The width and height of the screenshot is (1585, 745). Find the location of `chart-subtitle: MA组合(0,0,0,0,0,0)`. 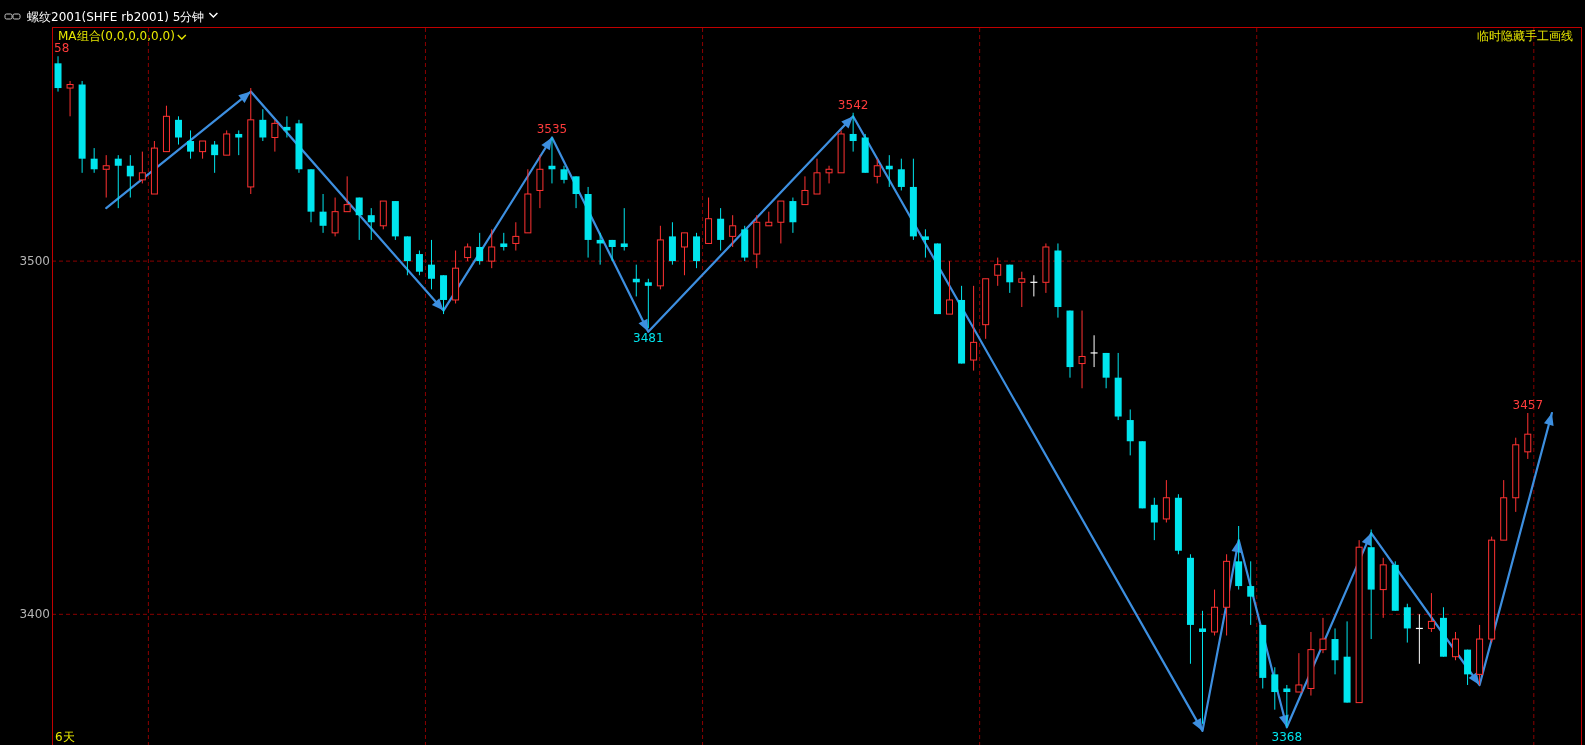

chart-subtitle: MA组合(0,0,0,0,0,0) is located at coordinates (116, 36).